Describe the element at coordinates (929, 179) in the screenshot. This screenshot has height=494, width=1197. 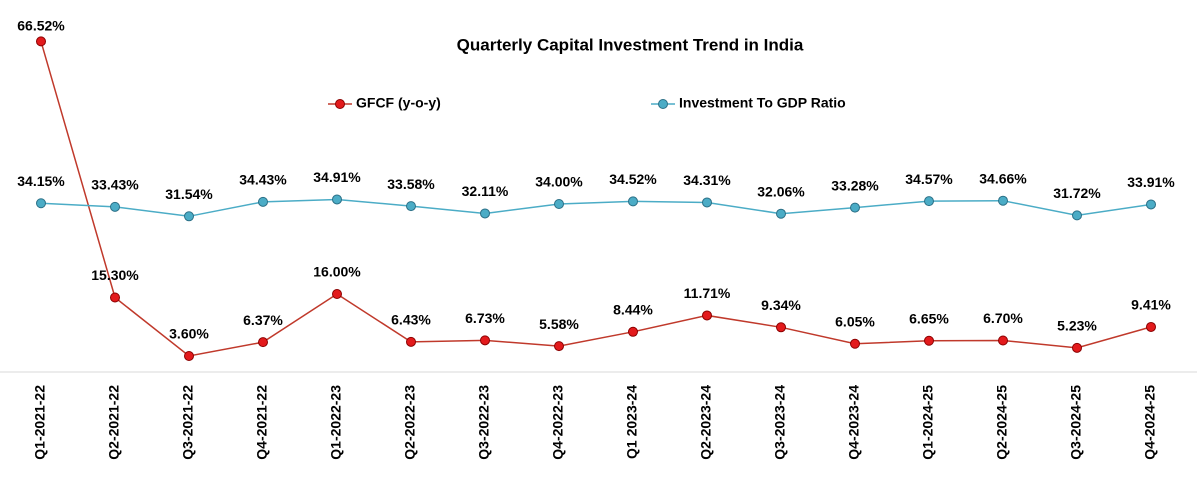
I see `data-label: 34.57%` at that location.